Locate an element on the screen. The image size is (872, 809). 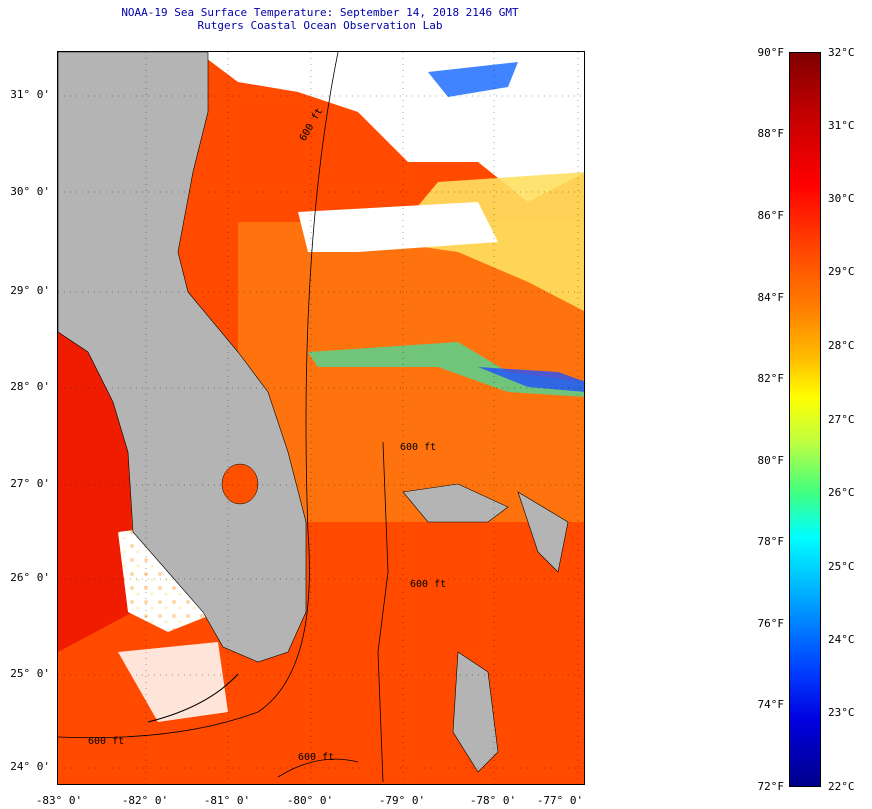
cloud-patch-central is located at coordinates (398, 227).